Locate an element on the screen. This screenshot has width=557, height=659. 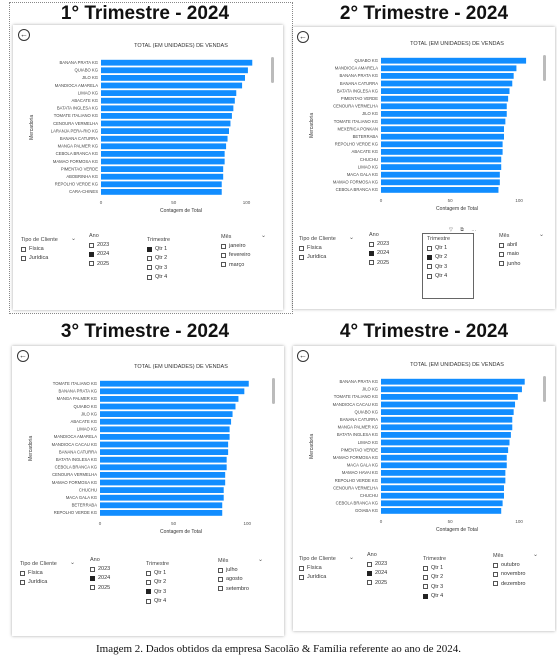
slicer-option: Qtr 3 is located at coordinates (157, 592).